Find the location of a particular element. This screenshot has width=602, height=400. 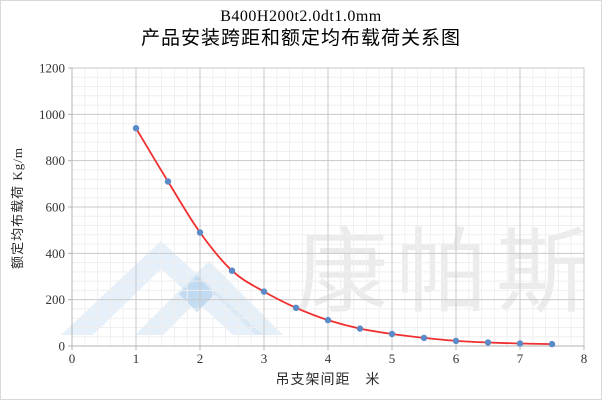

y-tick-label: 400 is located at coordinates (56, 253).